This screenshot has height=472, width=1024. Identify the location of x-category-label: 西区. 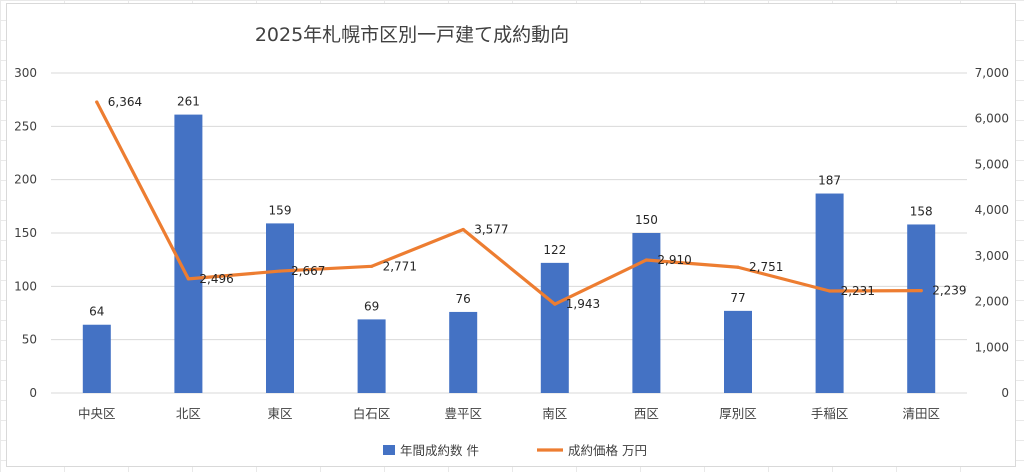
(646, 413).